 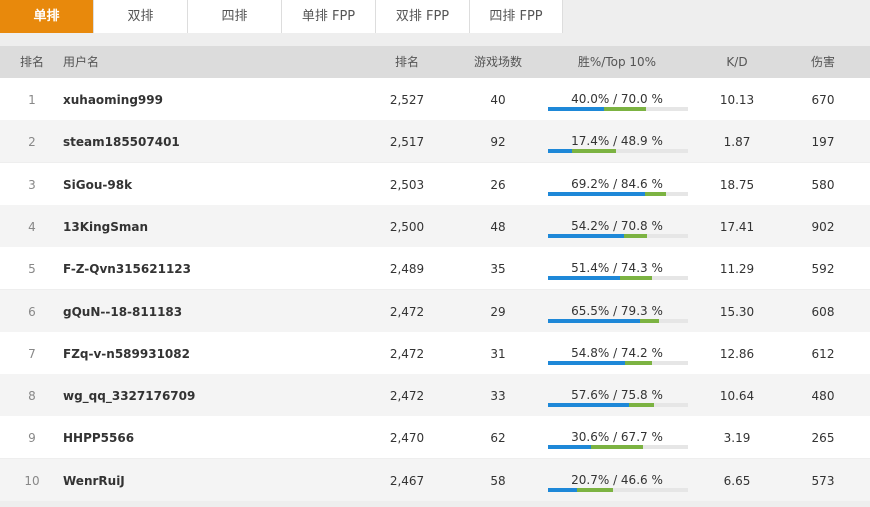 I want to click on kd: 17.41, so click(x=737, y=226).